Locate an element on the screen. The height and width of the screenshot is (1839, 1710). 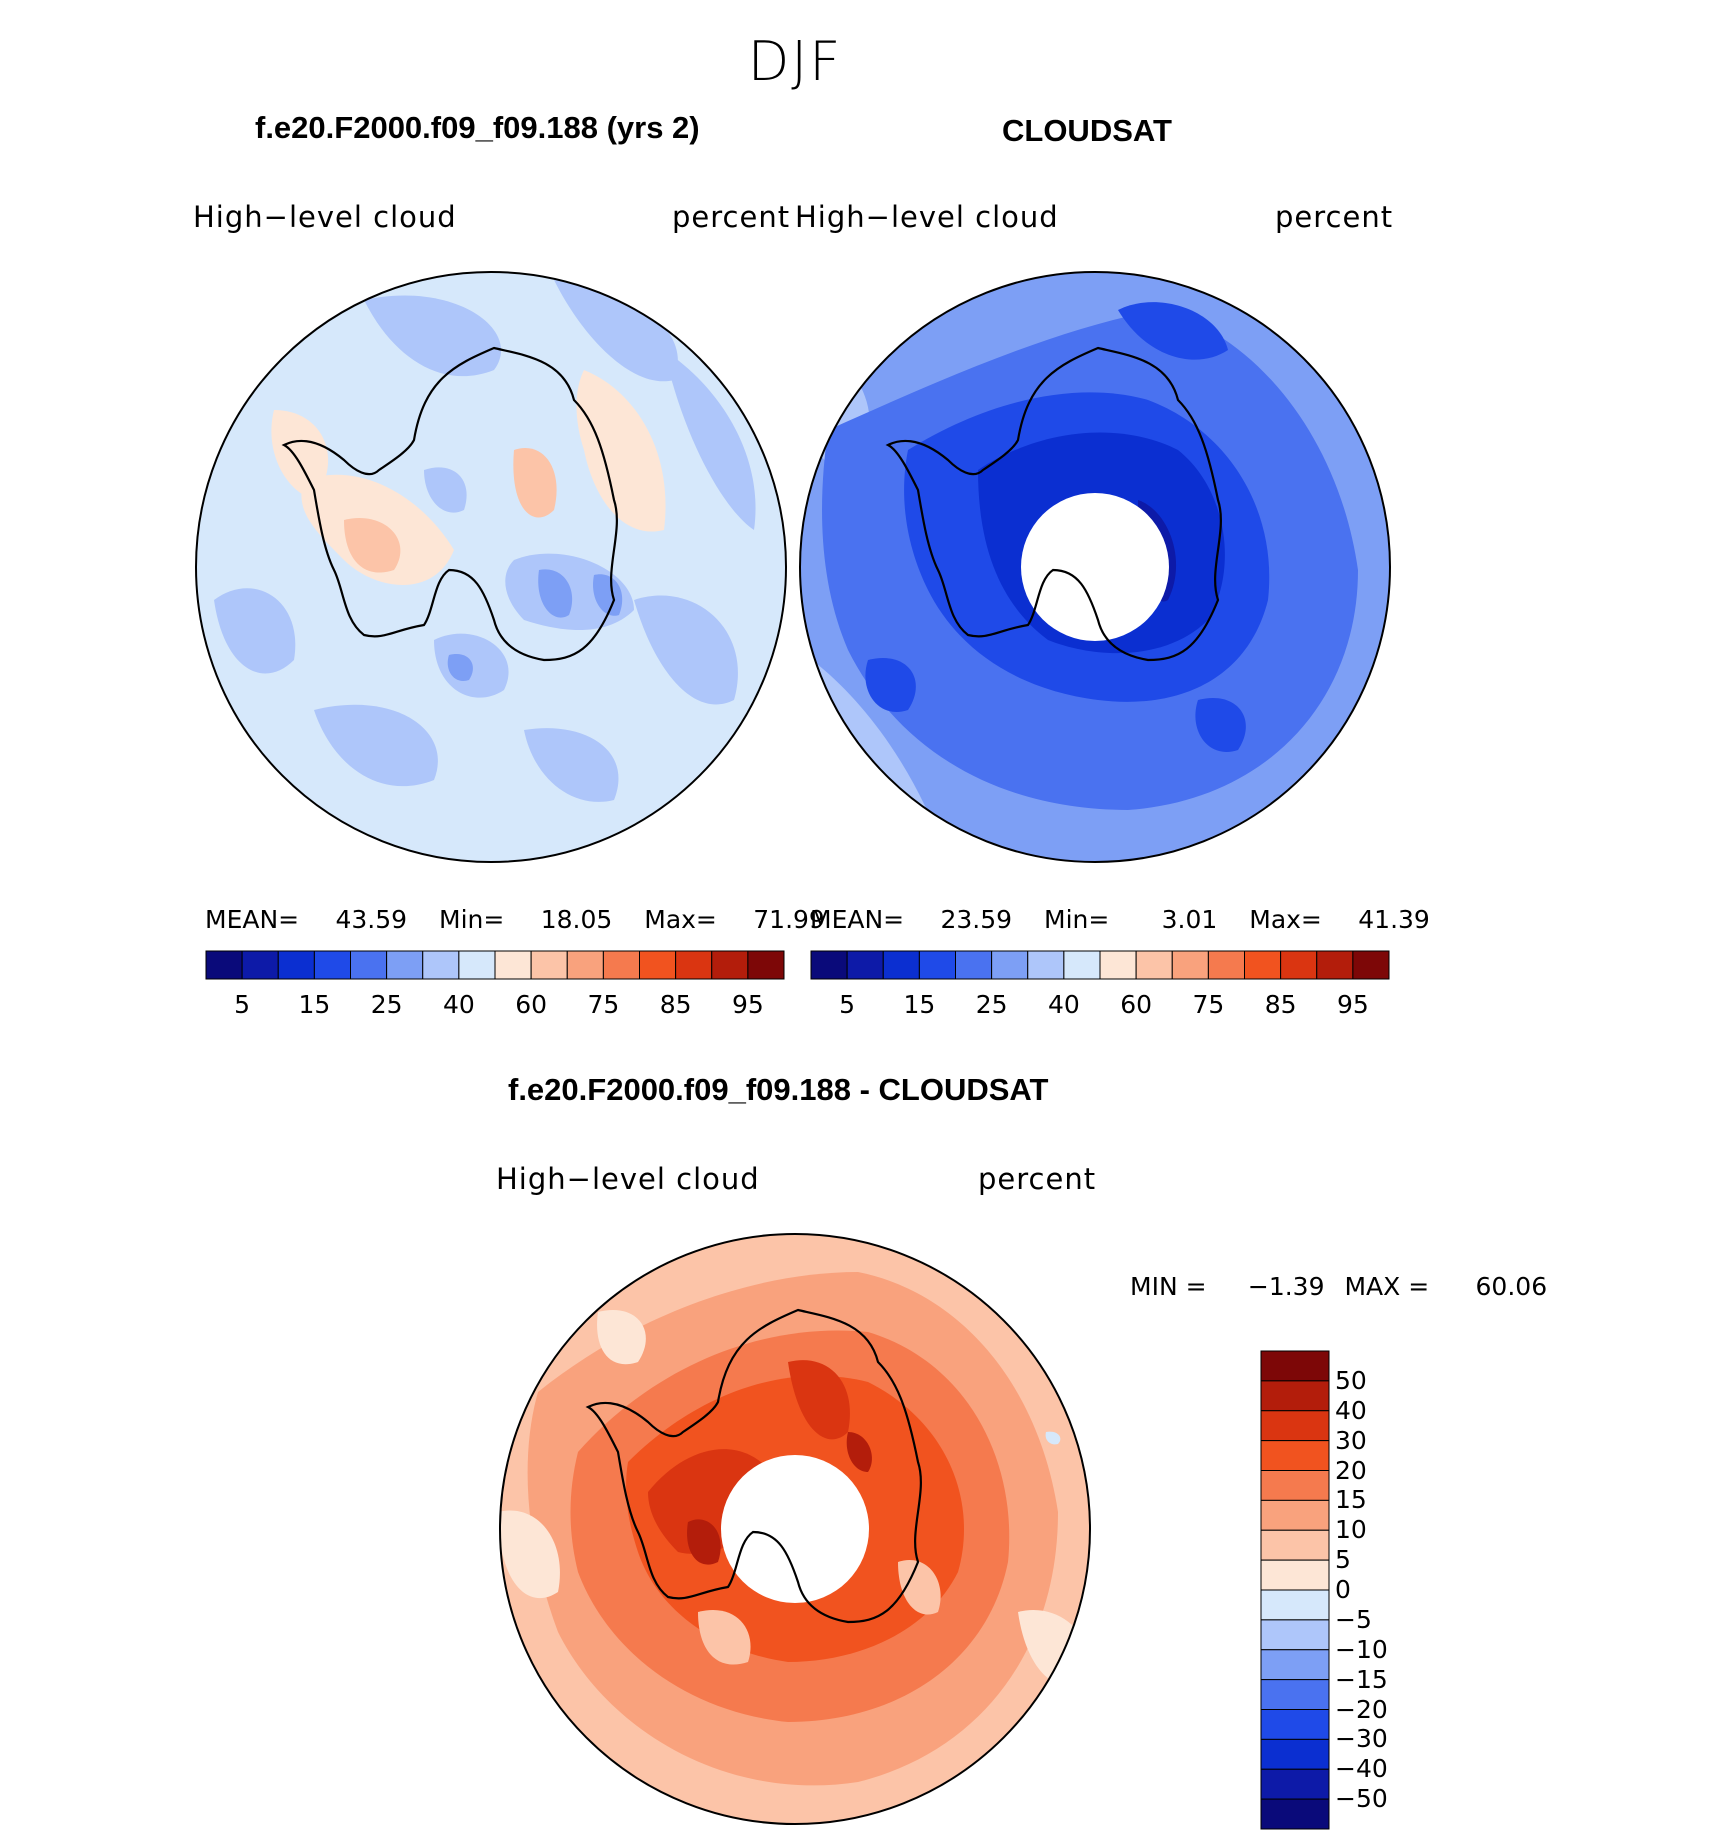
panel1-coastline is located at coordinates (449, 504).